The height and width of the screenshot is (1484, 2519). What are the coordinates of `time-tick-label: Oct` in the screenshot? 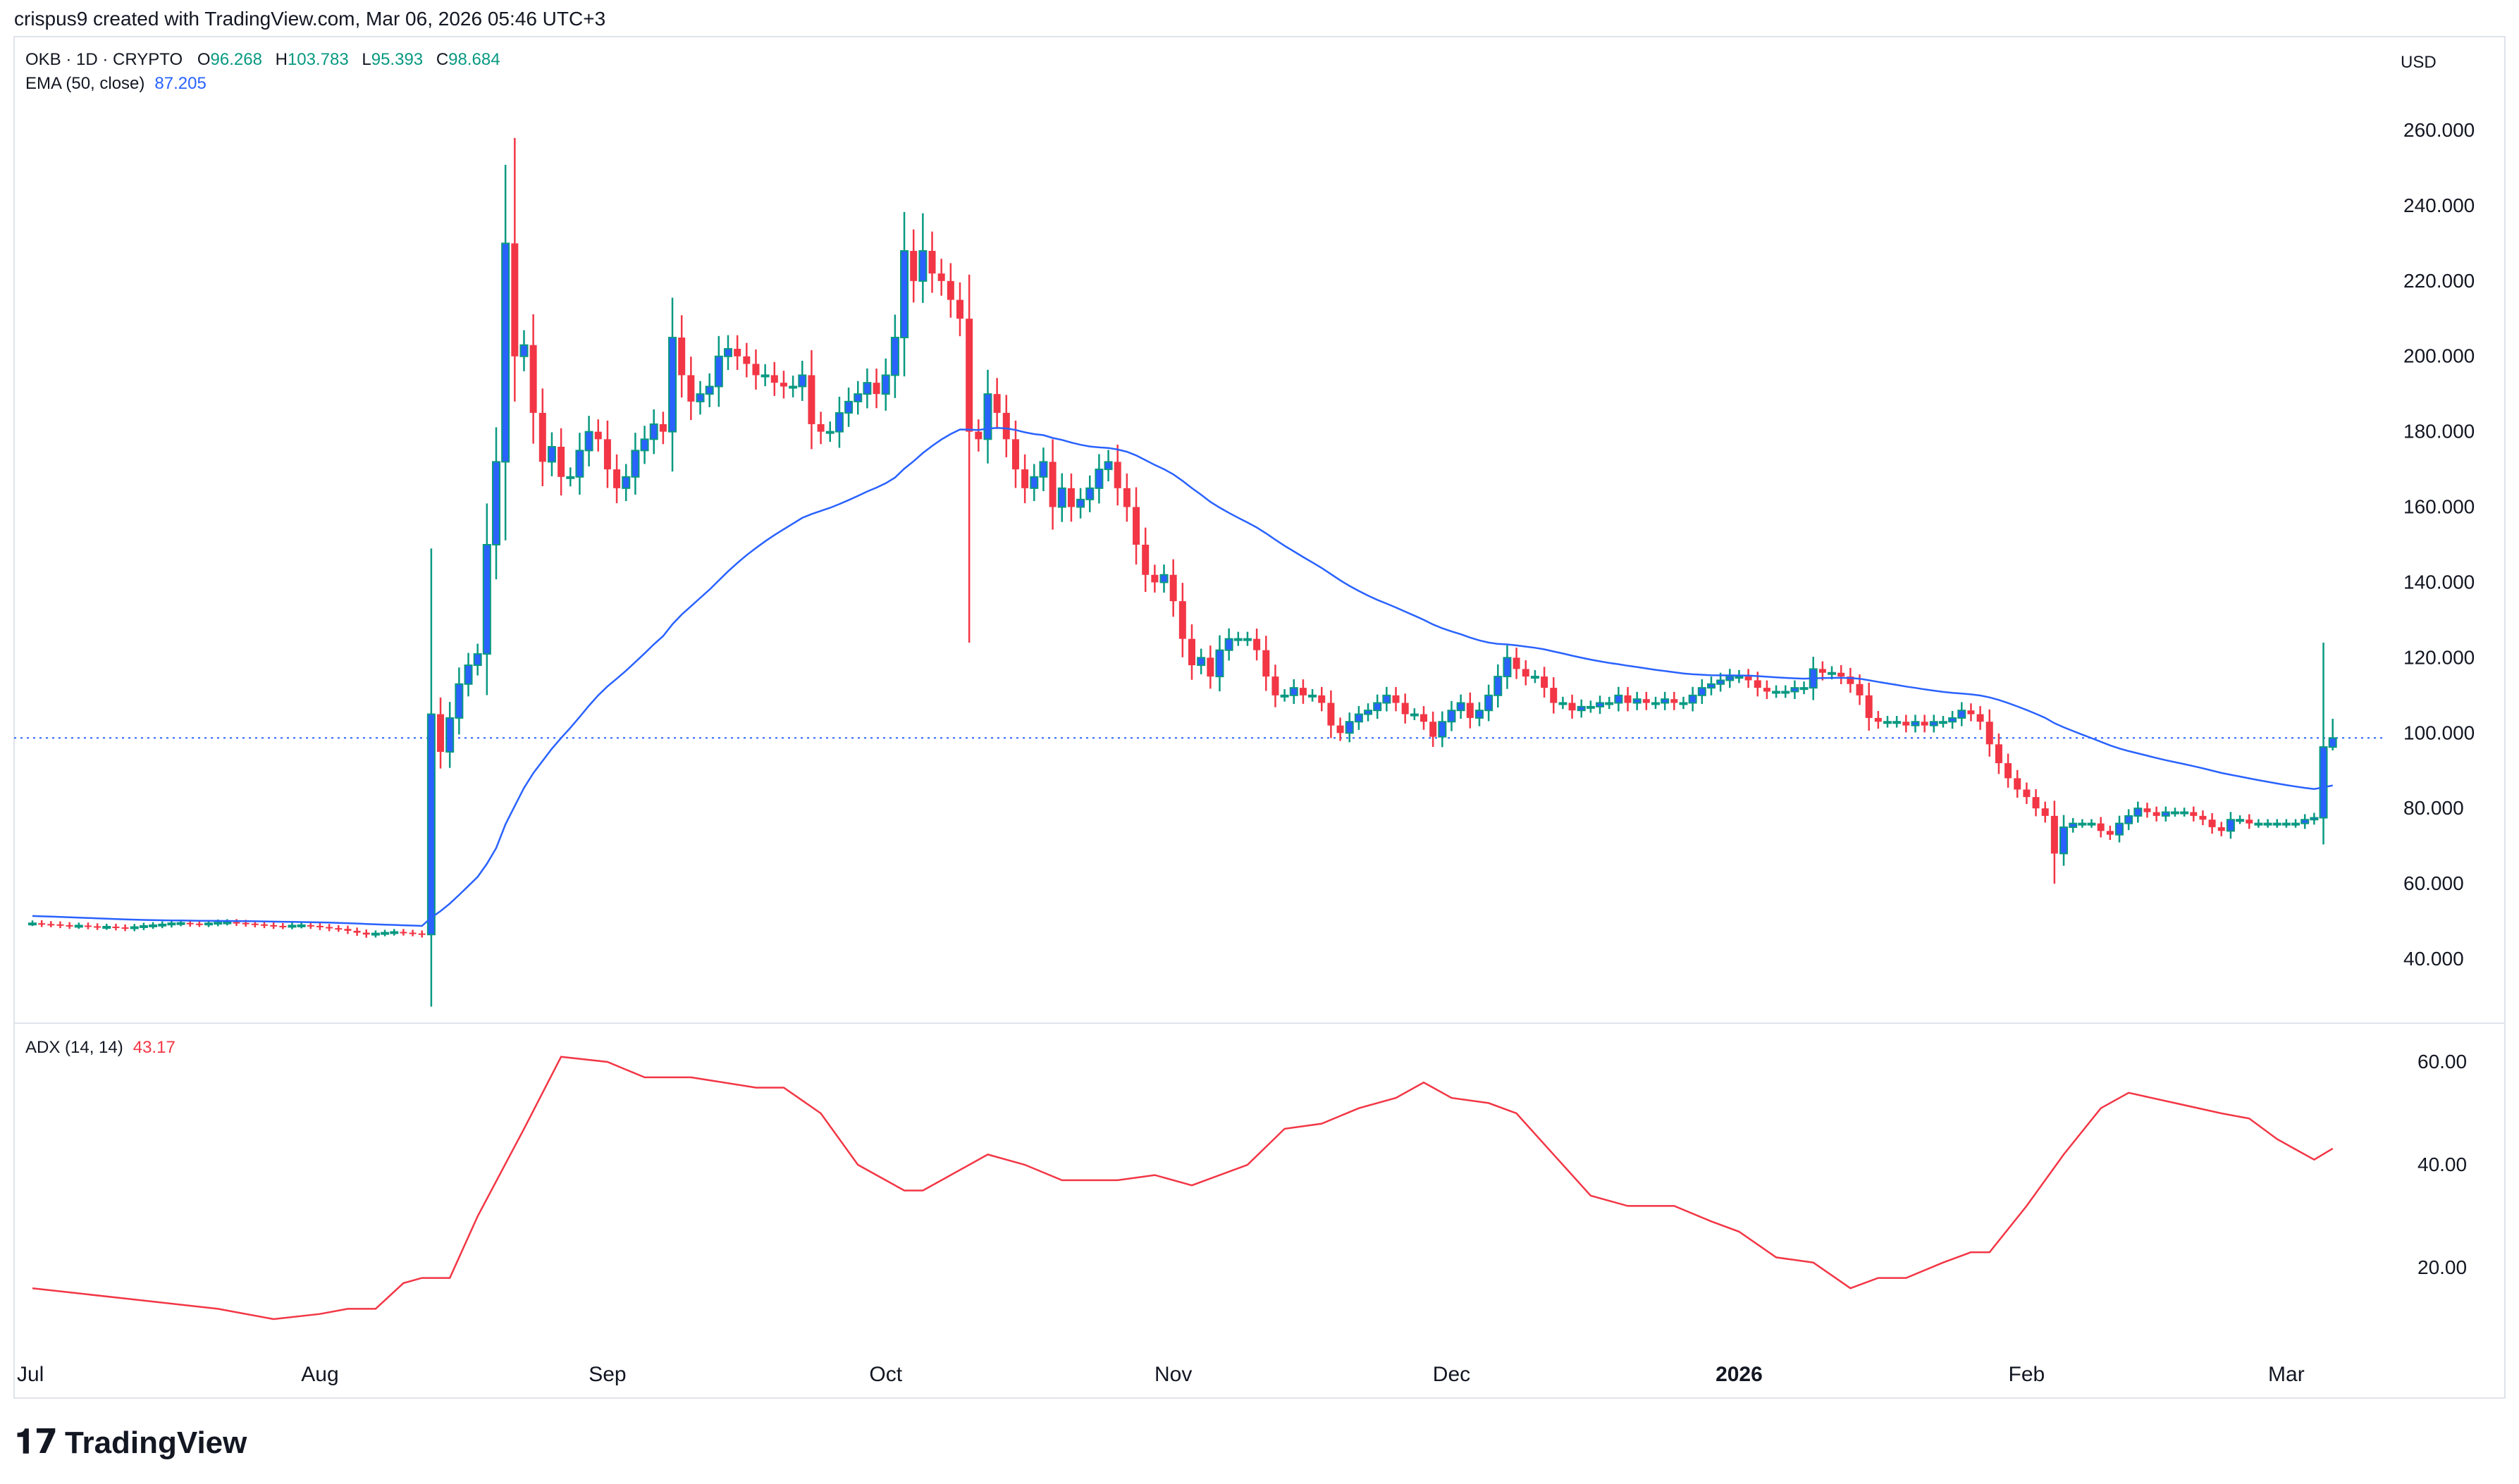 It's located at (885, 1374).